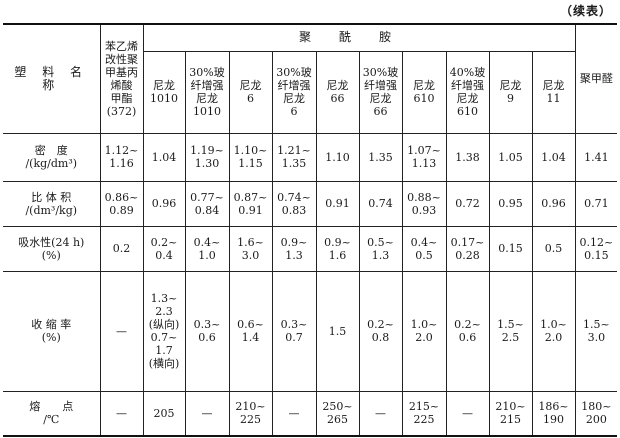 The width and height of the screenshot is (620, 438). I want to click on row-label: 吸水性(24 h) (%), so click(52, 248).